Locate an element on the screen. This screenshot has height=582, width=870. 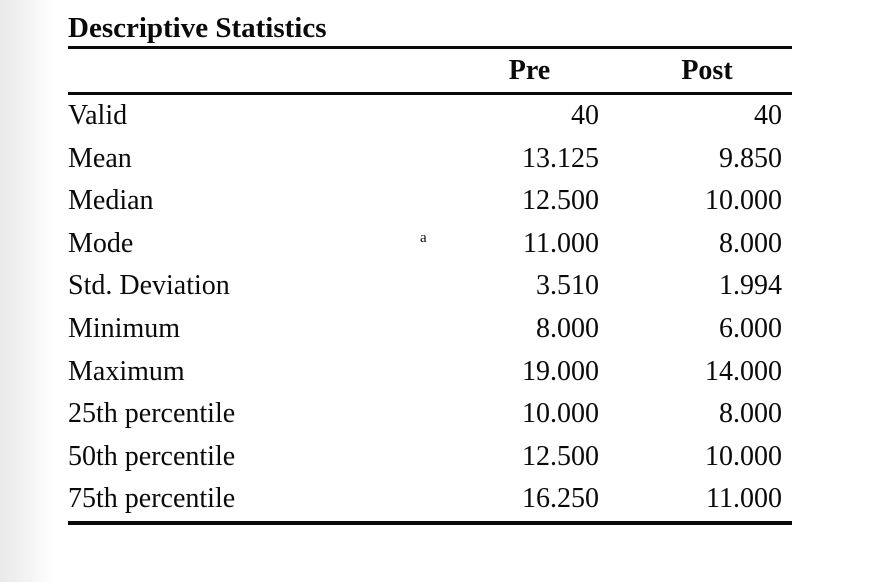
post-value: 40 is located at coordinates (768, 115).